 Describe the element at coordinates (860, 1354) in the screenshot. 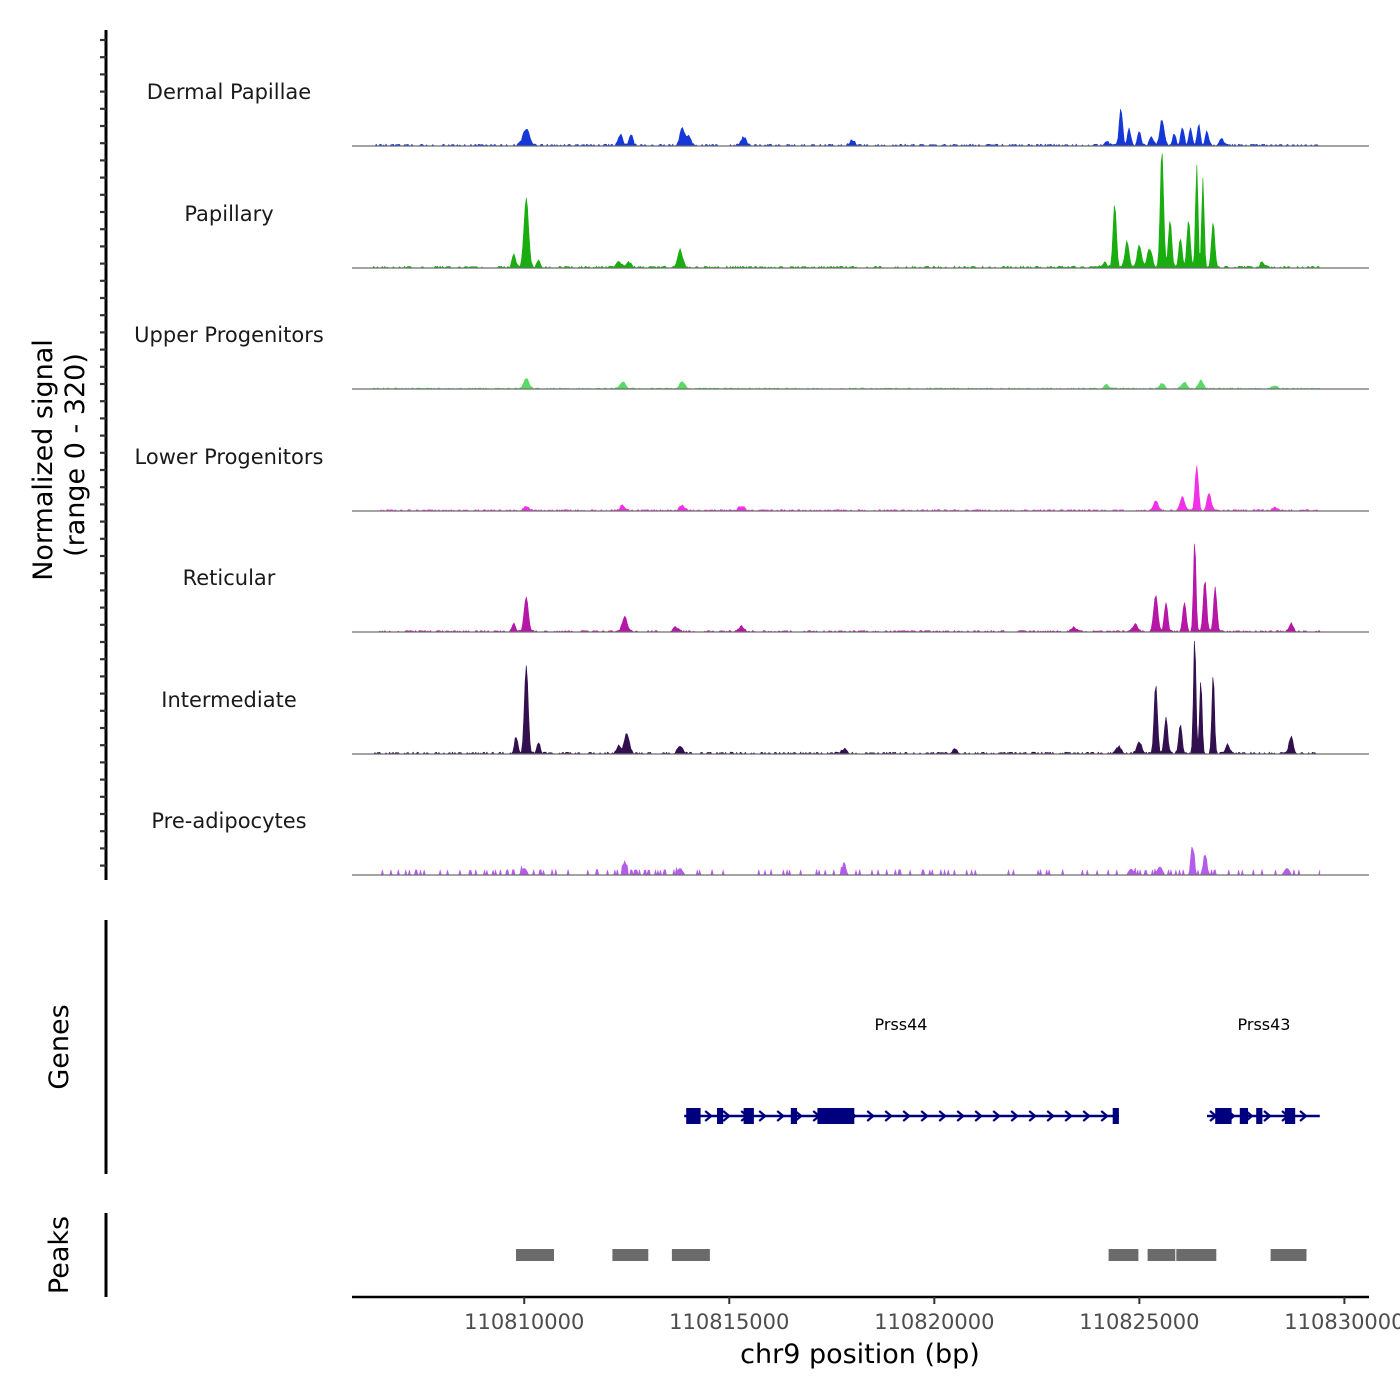

I see `x-axis-title: chr9 position (bp)` at that location.